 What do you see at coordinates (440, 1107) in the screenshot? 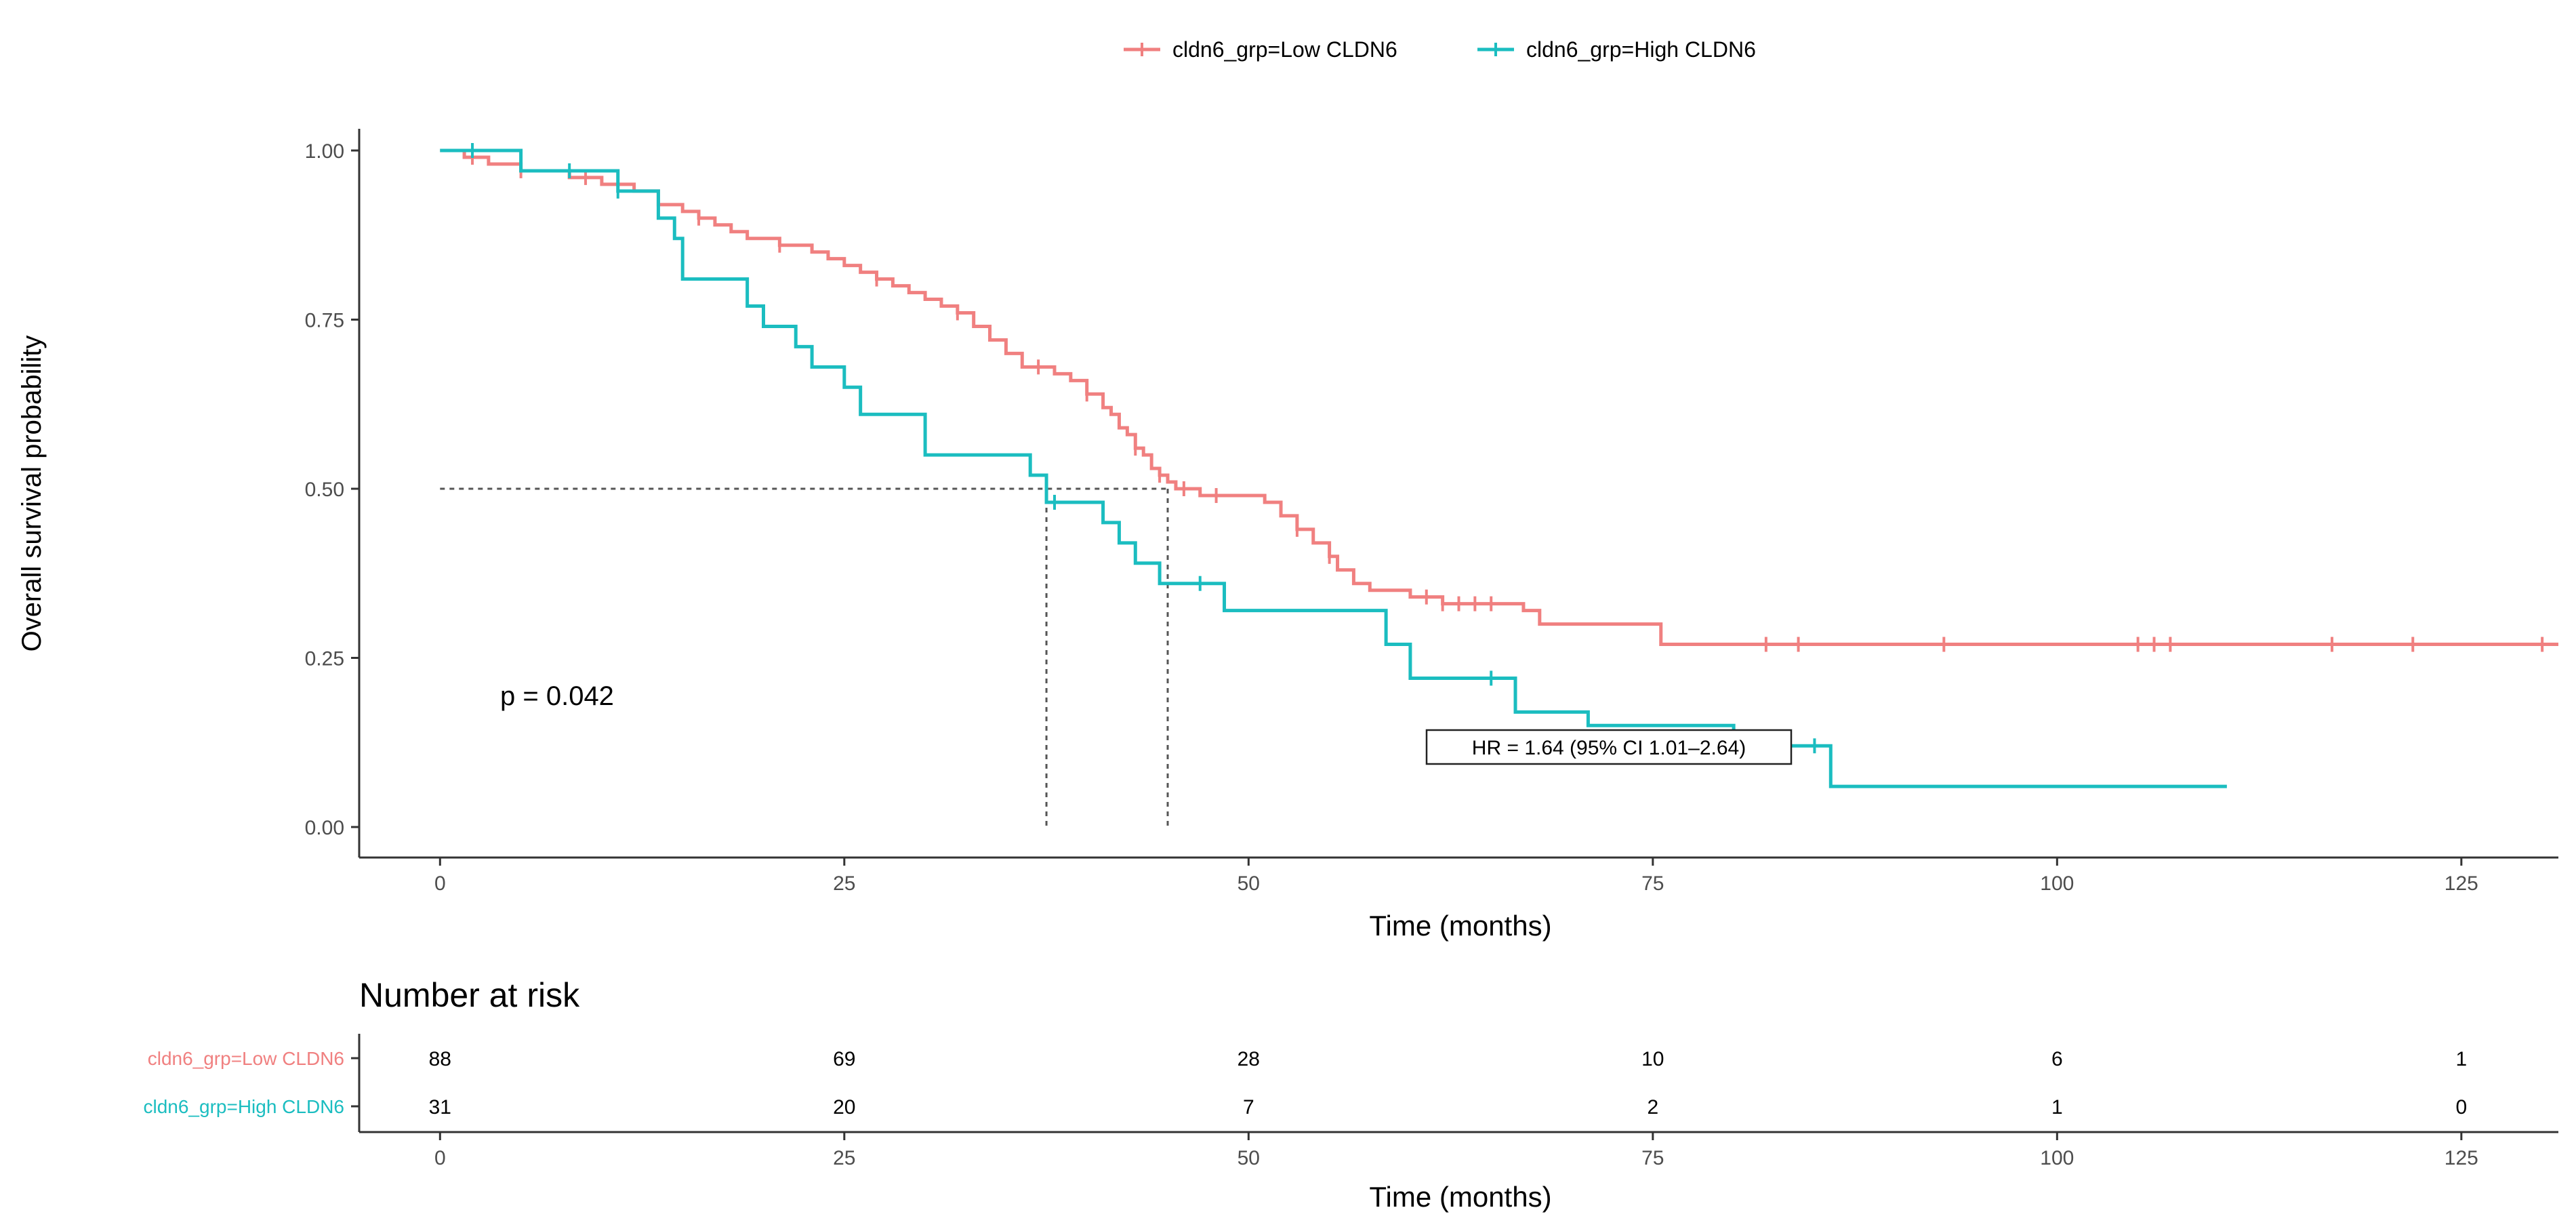
I see `risk-count: 31` at bounding box center [440, 1107].